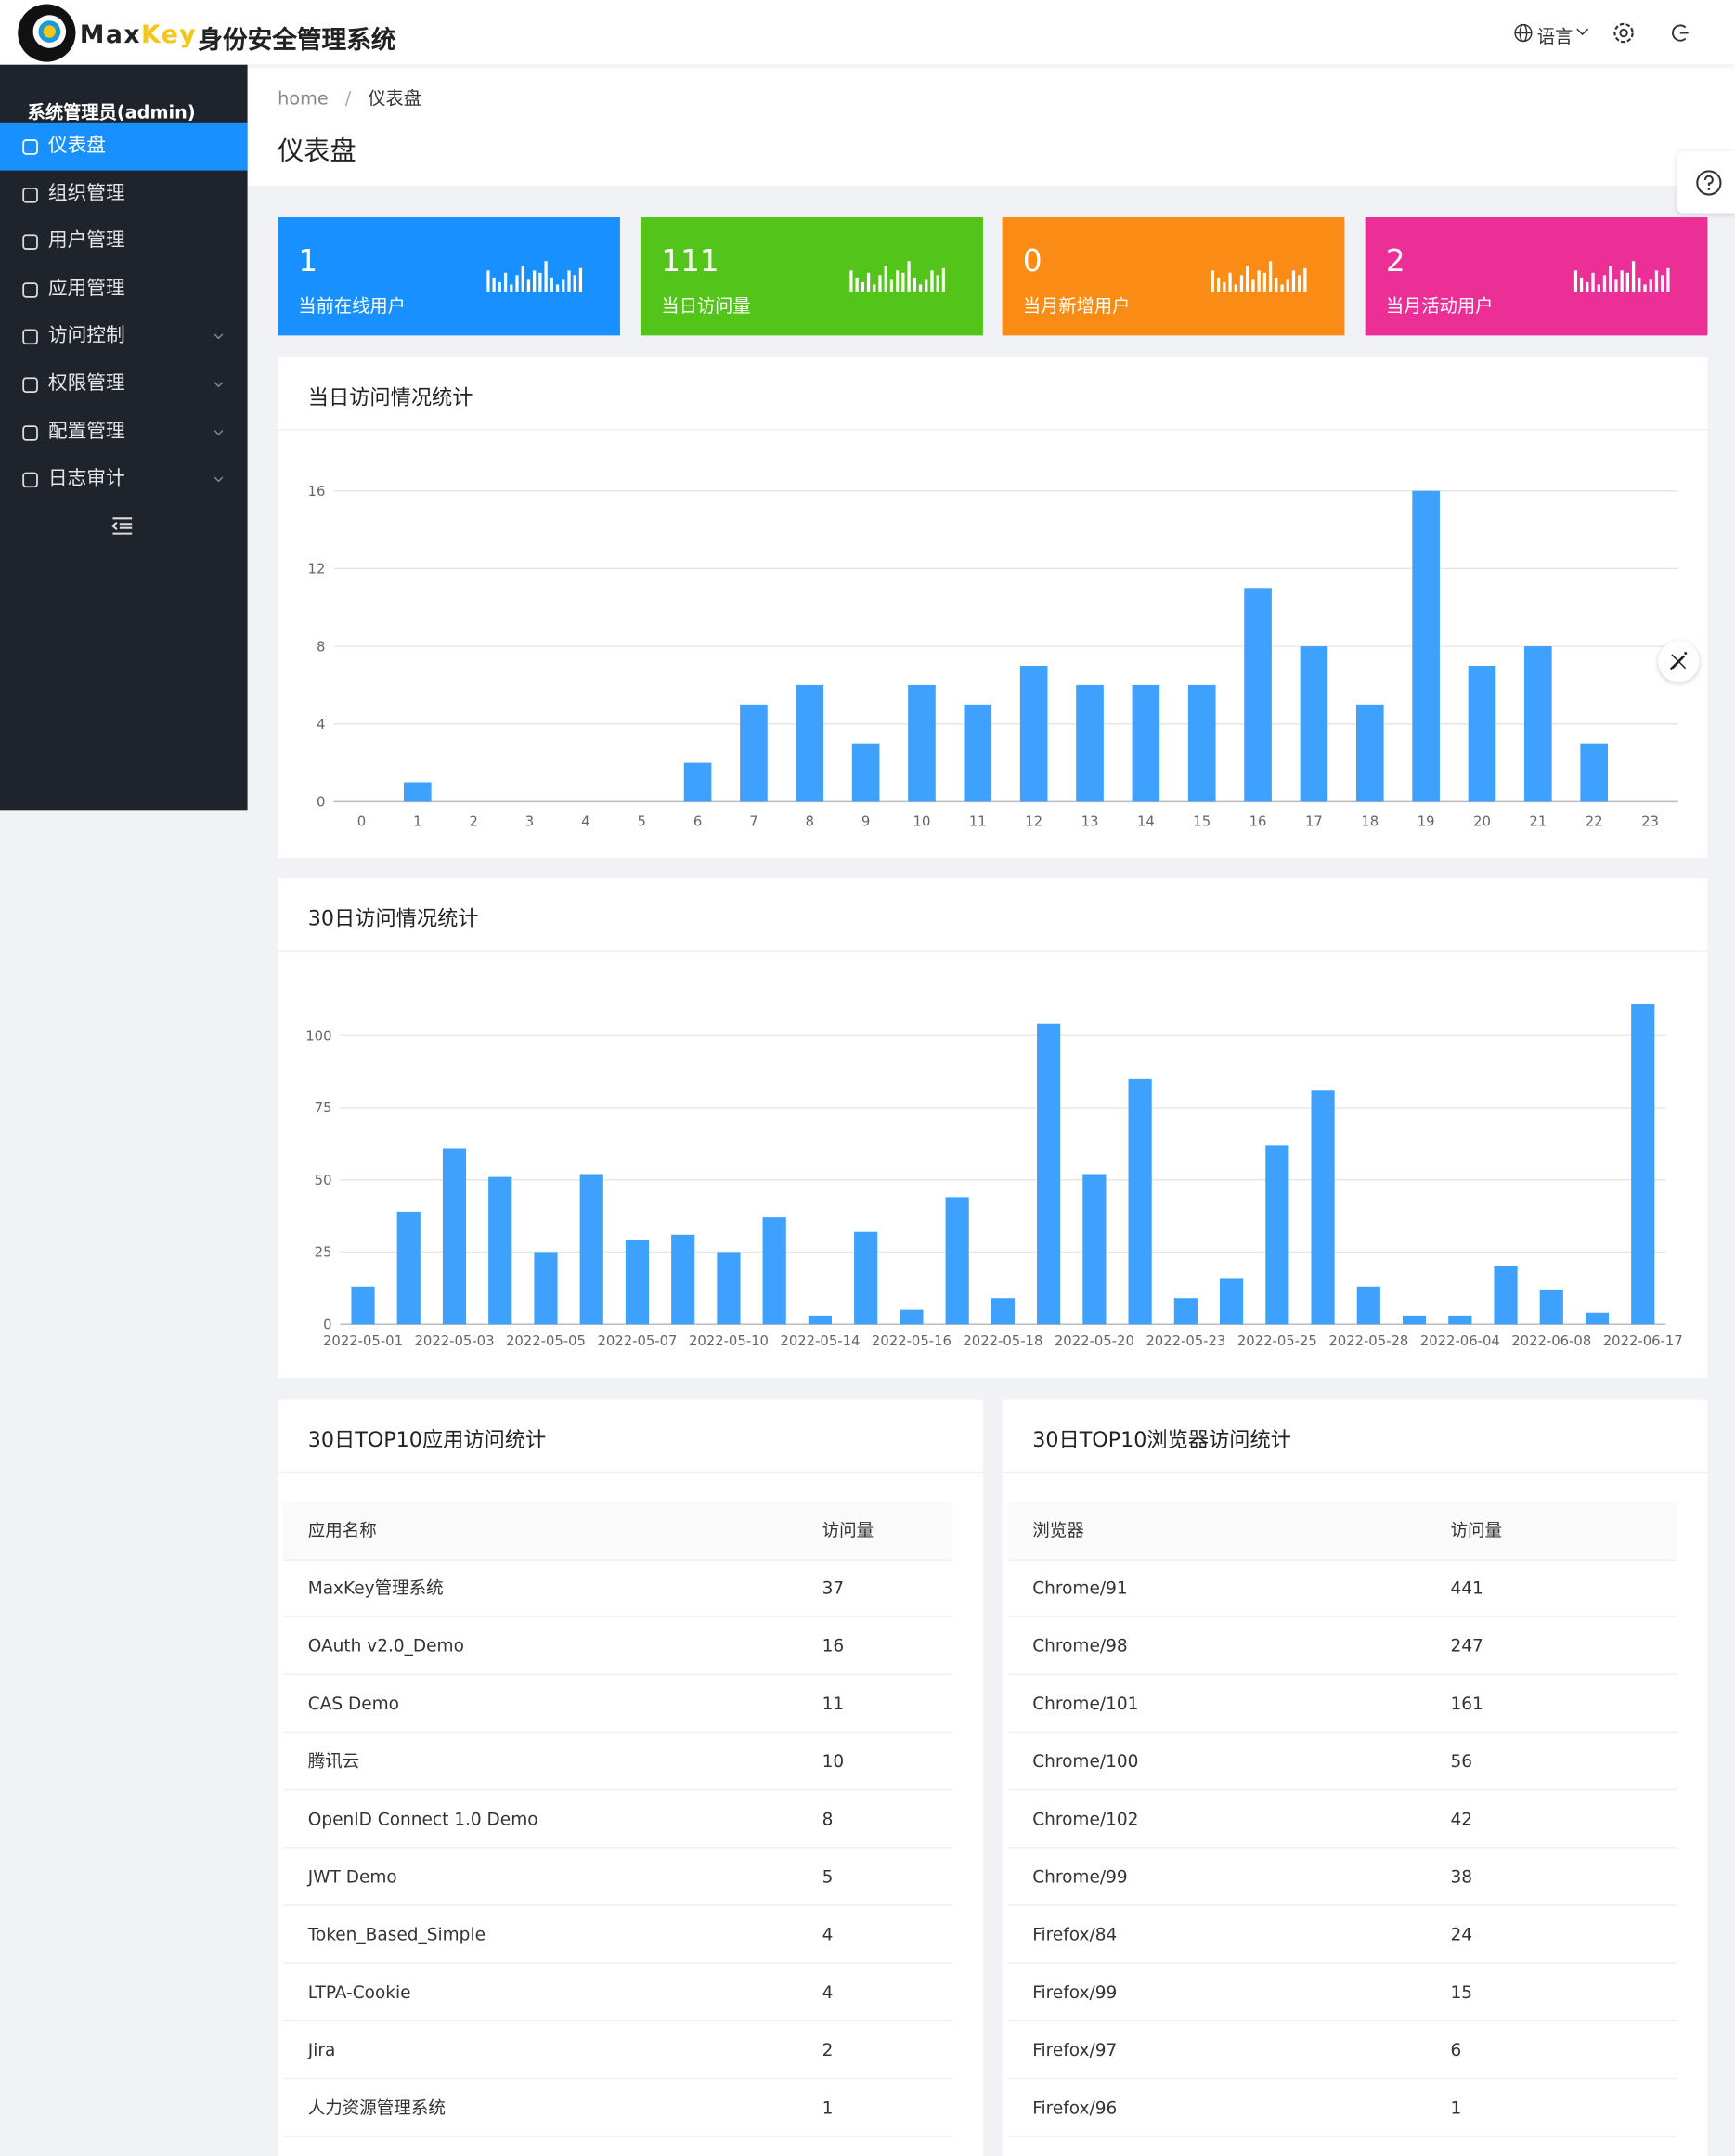 Image resolution: width=1735 pixels, height=2156 pixels. I want to click on menu-item: 组织管理, so click(124, 194).